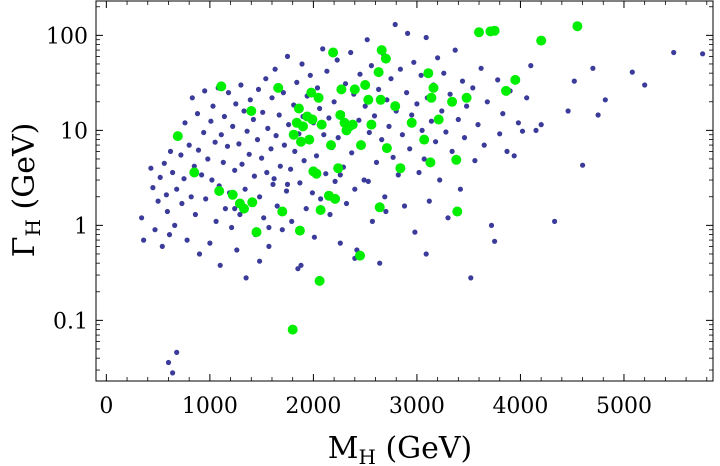  What do you see at coordinates (67, 36) in the screenshot?
I see `y-tick-label: 100` at bounding box center [67, 36].